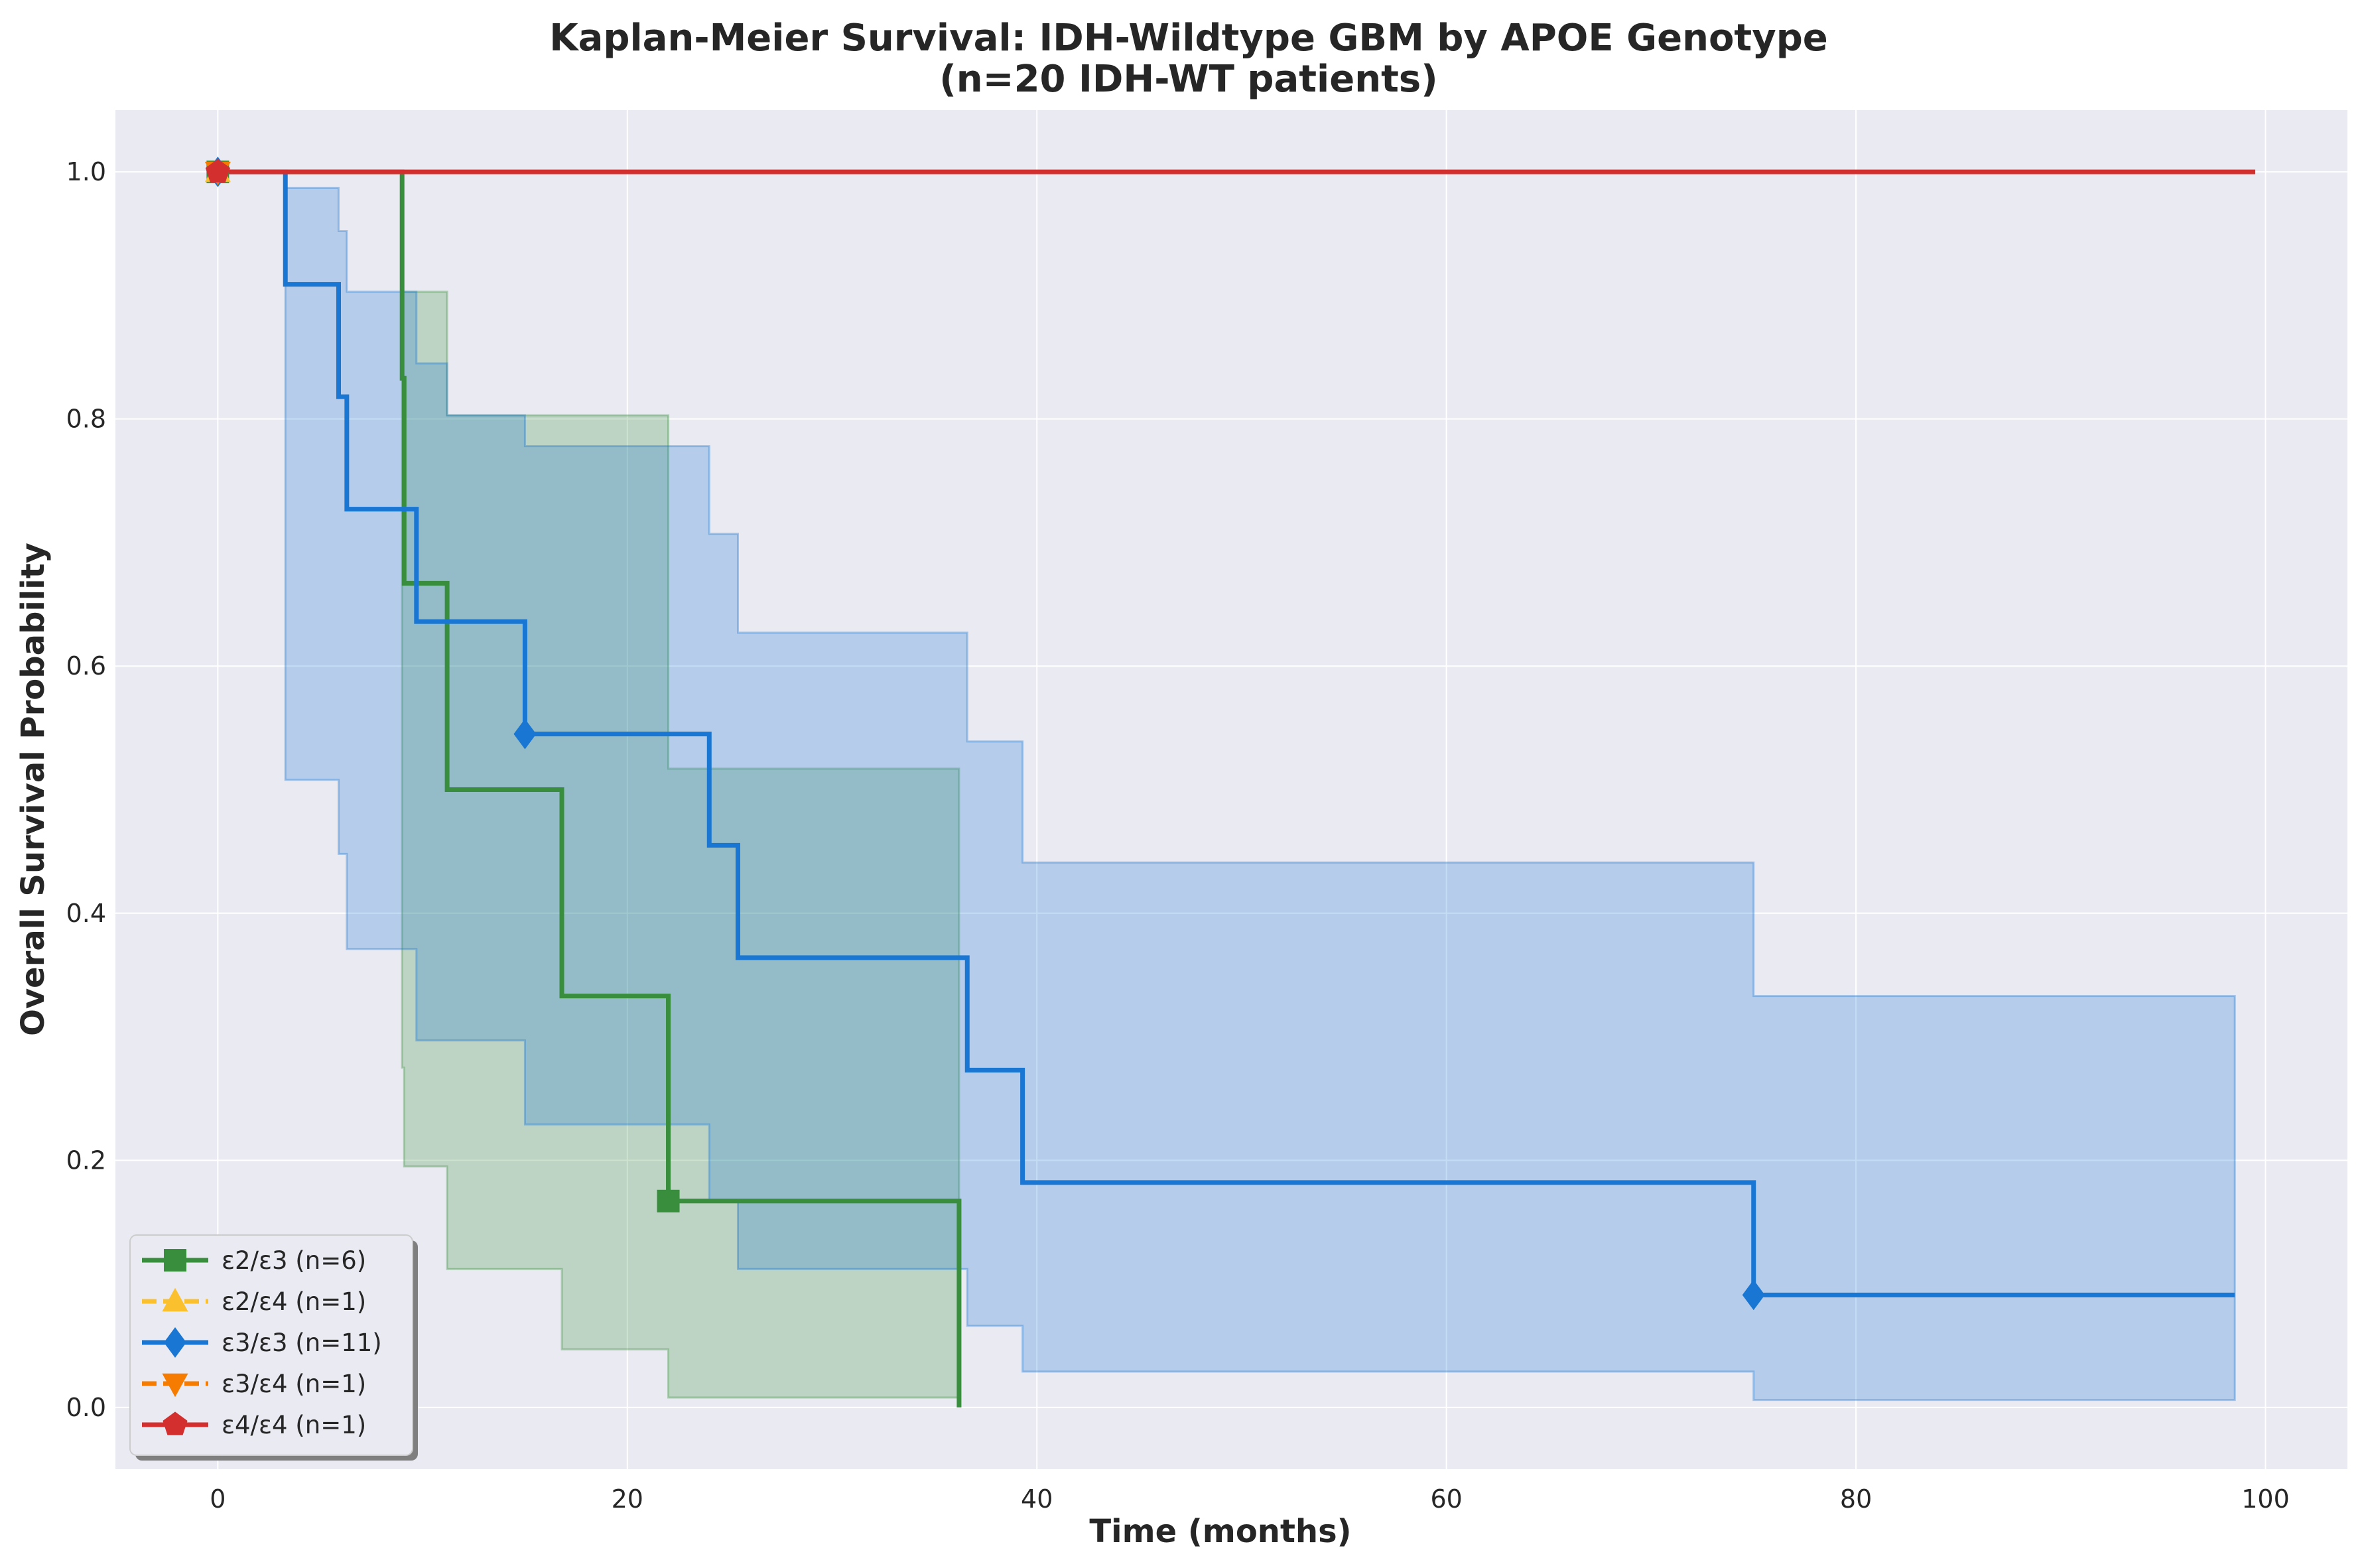  I want to click on marker--2-3, so click(668, 1200).